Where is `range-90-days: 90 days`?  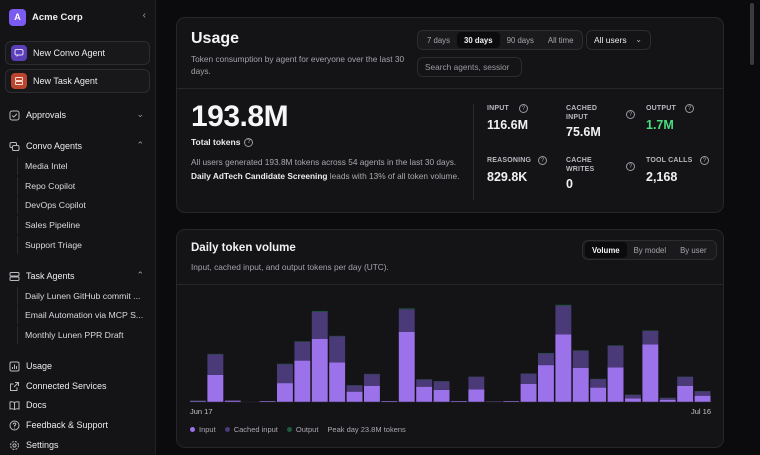 range-90-days: 90 days is located at coordinates (520, 40).